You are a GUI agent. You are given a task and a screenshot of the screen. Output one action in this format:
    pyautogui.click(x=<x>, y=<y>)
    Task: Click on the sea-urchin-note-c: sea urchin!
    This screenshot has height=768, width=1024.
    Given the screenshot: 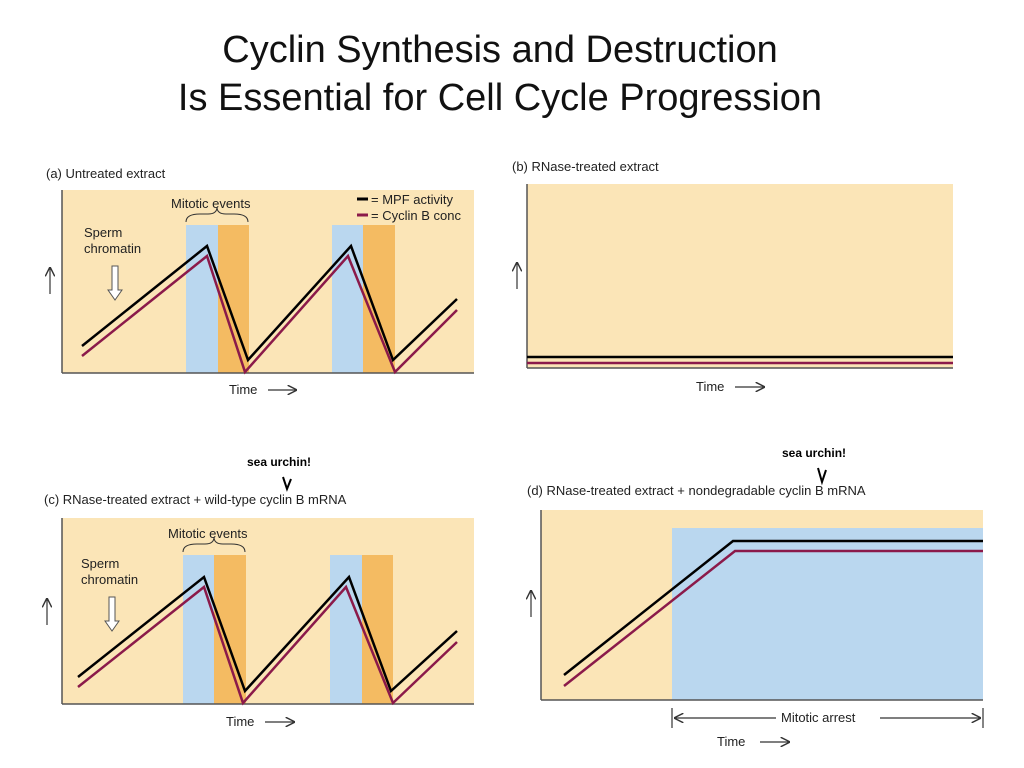 What is the action you would take?
    pyautogui.click(x=279, y=462)
    